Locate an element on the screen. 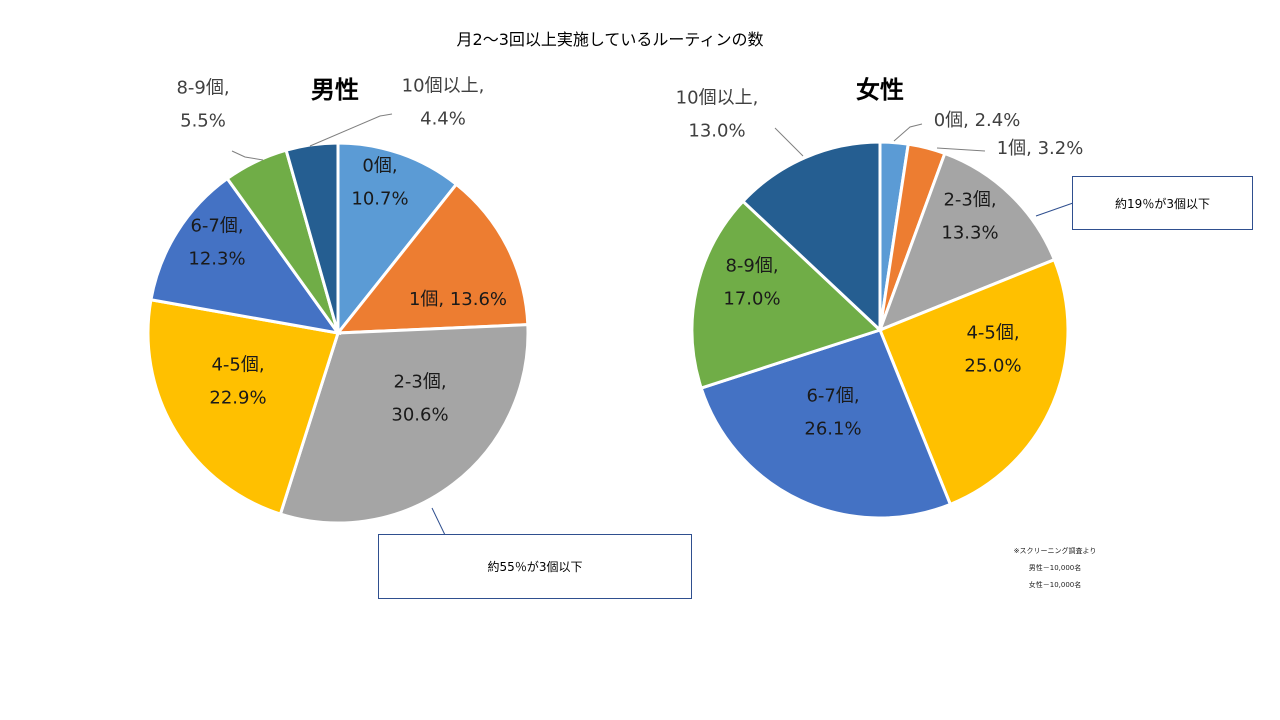 This screenshot has width=1280, height=720. female-chart-title: 女性 is located at coordinates (880, 90).